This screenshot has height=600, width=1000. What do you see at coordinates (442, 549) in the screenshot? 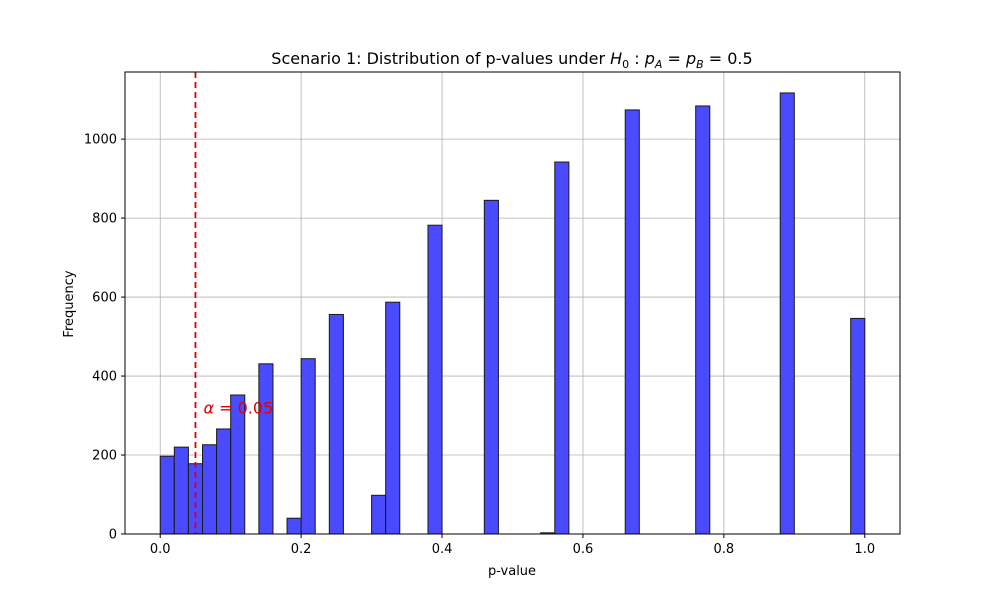
I see `x-tick-label: 0.4` at bounding box center [442, 549].